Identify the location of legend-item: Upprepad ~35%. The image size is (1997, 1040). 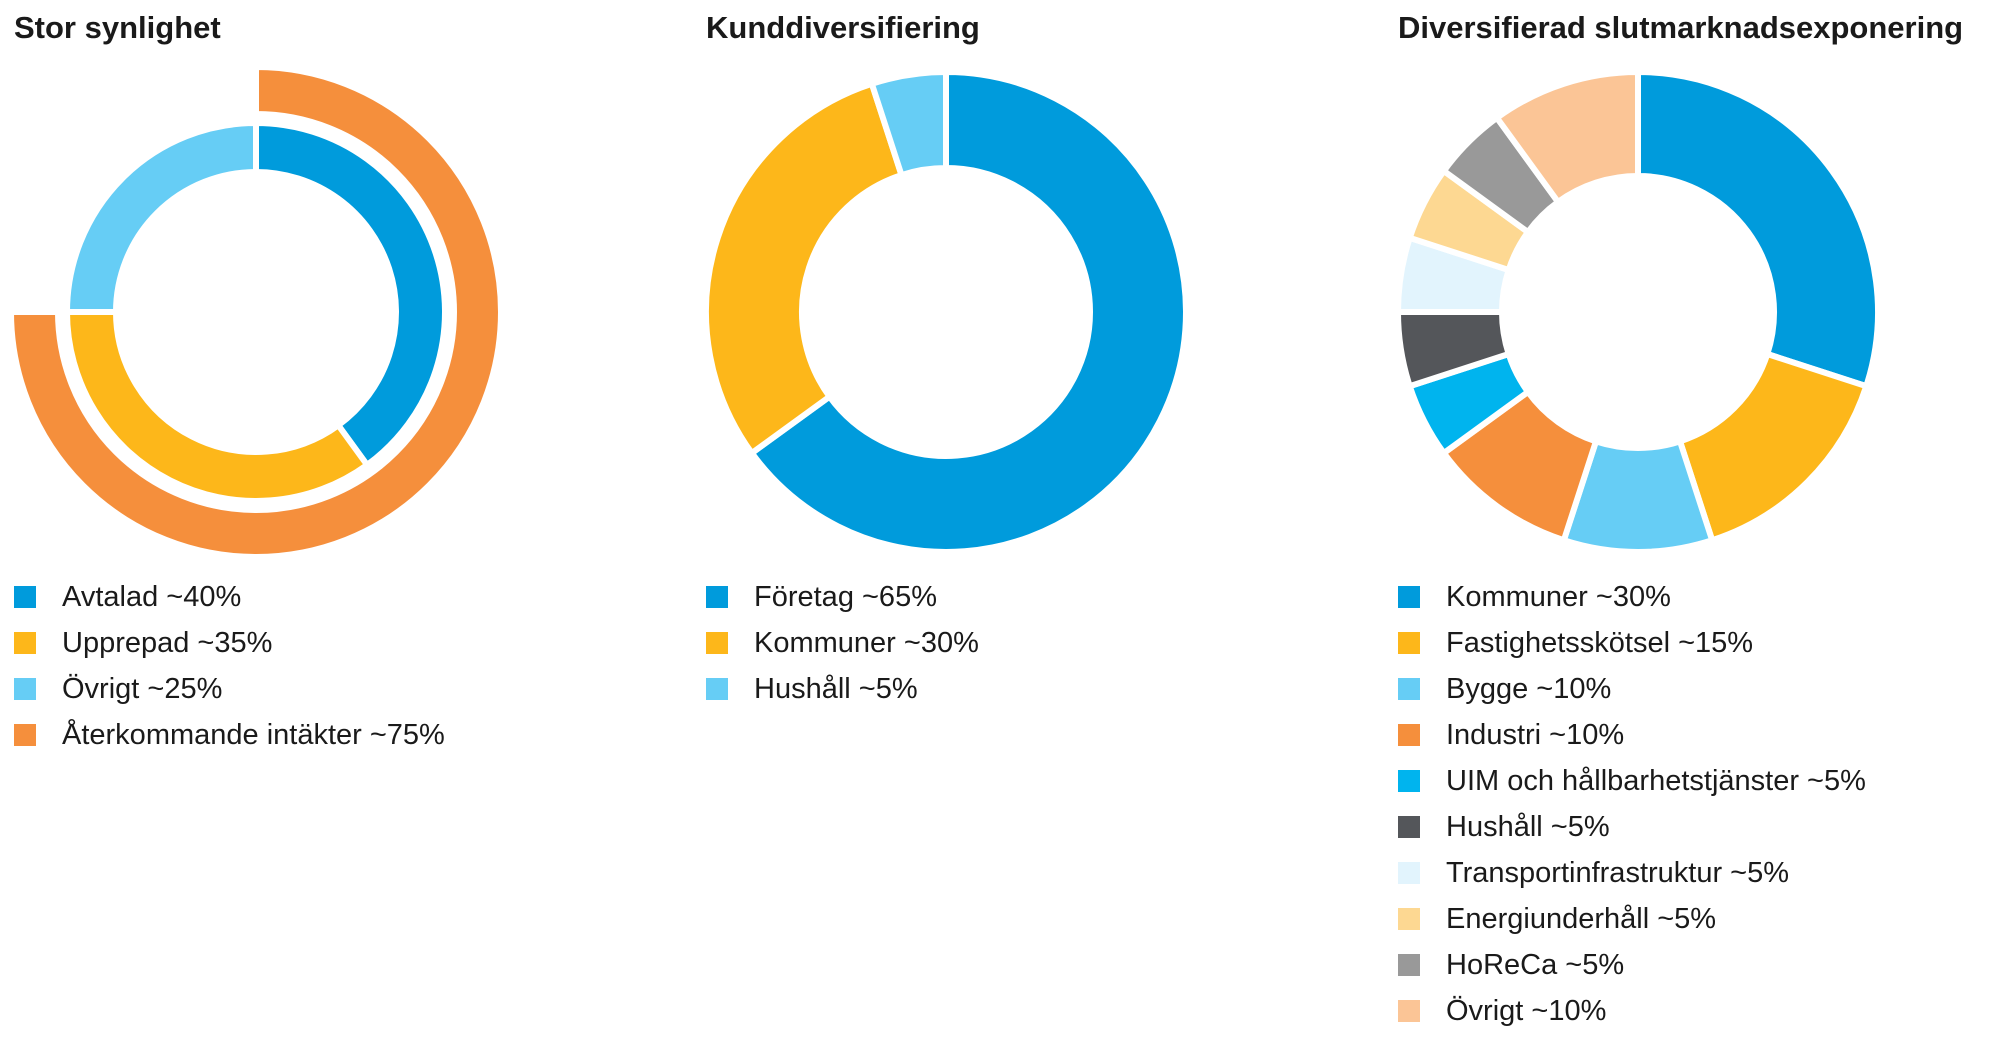
(229, 643).